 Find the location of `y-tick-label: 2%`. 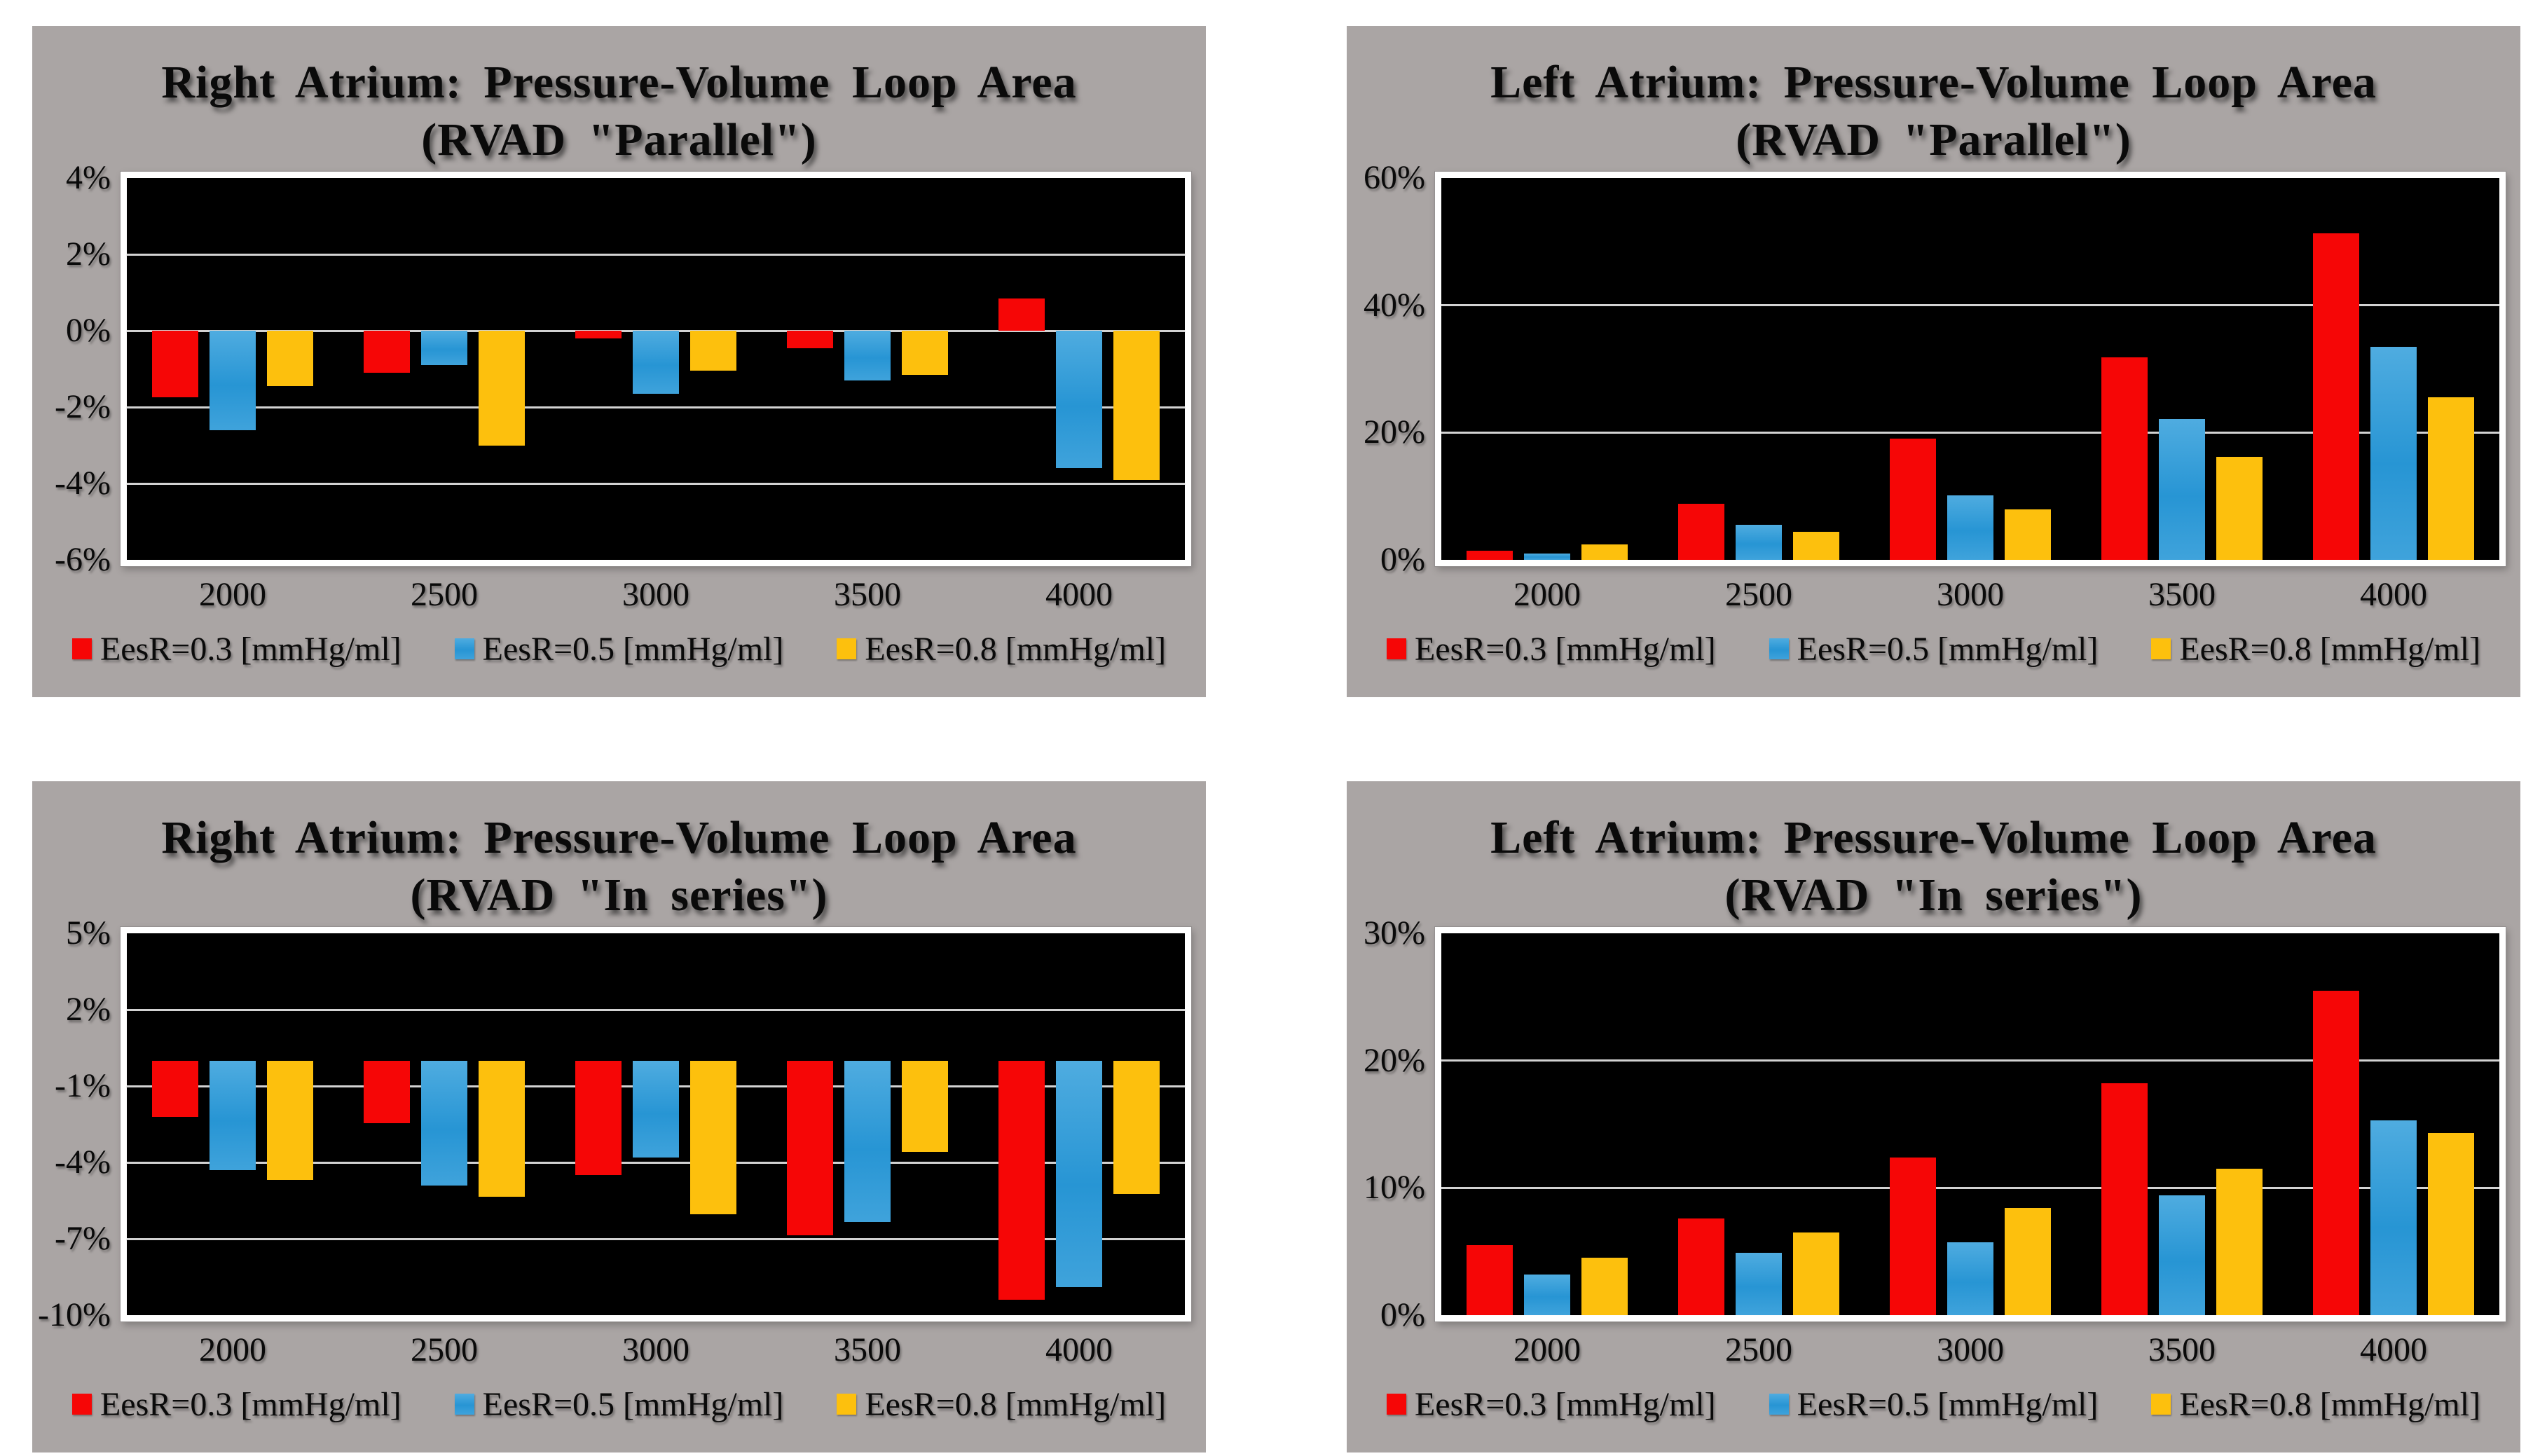

y-tick-label: 2% is located at coordinates (88, 1010).